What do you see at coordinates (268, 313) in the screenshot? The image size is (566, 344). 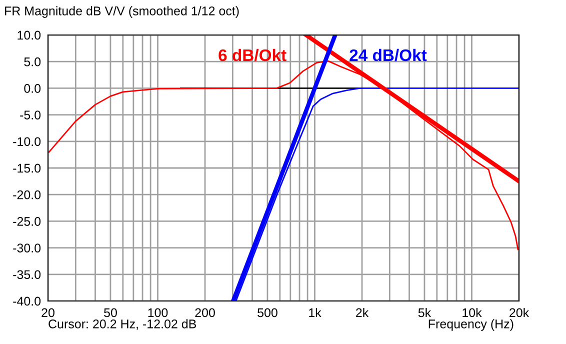 I see `x-tick-label: 500` at bounding box center [268, 313].